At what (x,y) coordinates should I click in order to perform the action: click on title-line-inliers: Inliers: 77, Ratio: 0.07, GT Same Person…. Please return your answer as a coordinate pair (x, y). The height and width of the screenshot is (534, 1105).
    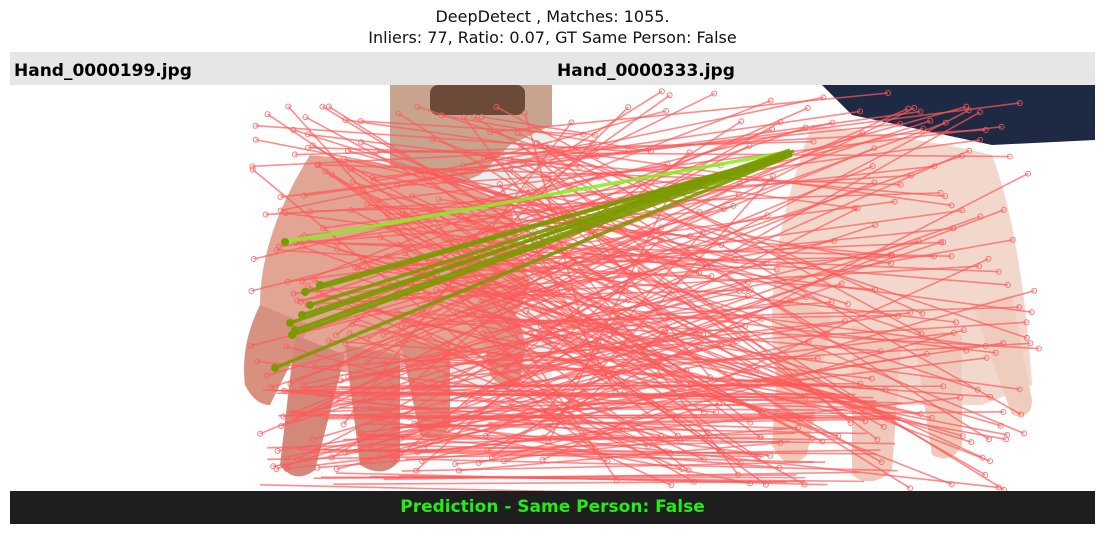
    Looking at the image, I should click on (552, 37).